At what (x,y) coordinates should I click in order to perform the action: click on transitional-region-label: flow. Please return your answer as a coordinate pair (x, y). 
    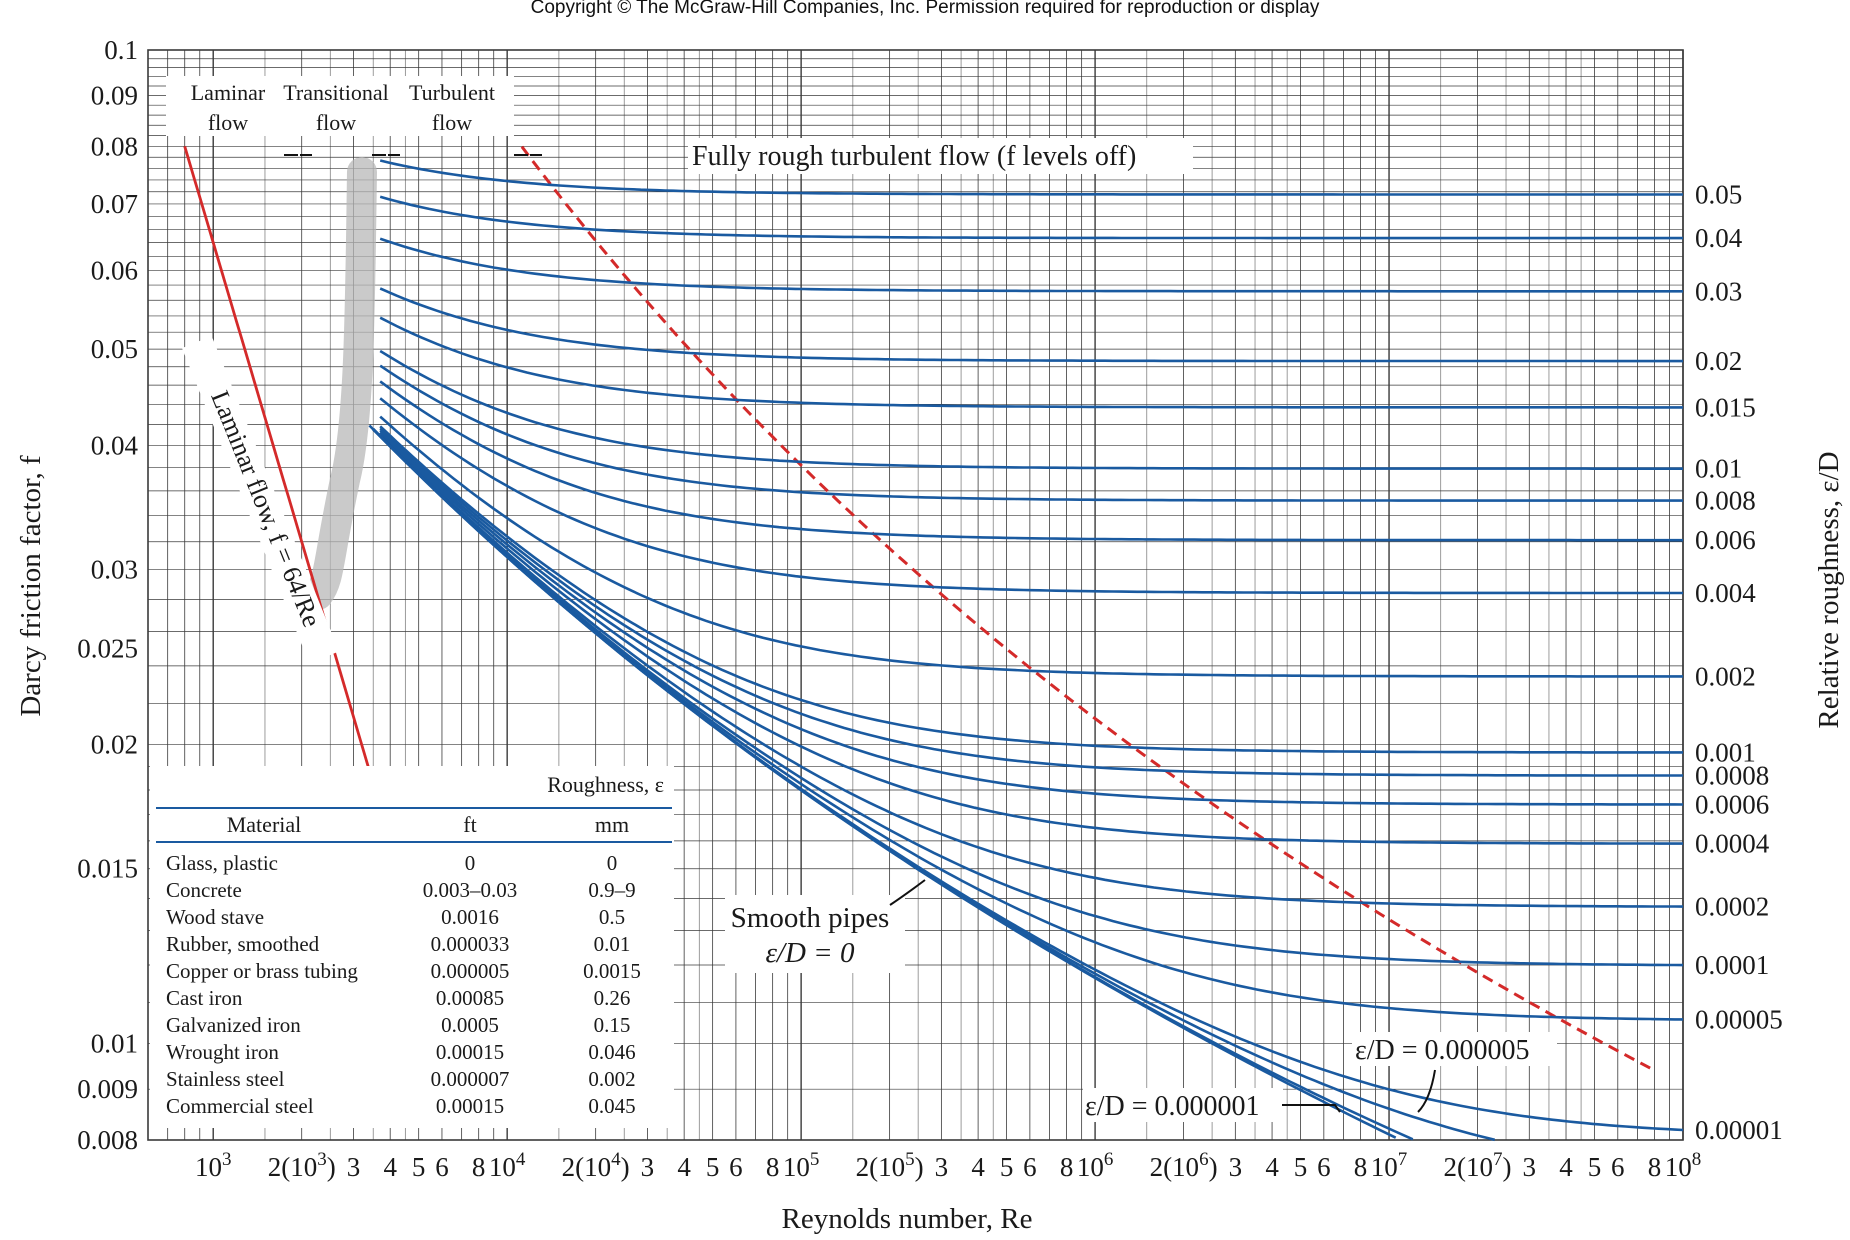
    Looking at the image, I should click on (336, 122).